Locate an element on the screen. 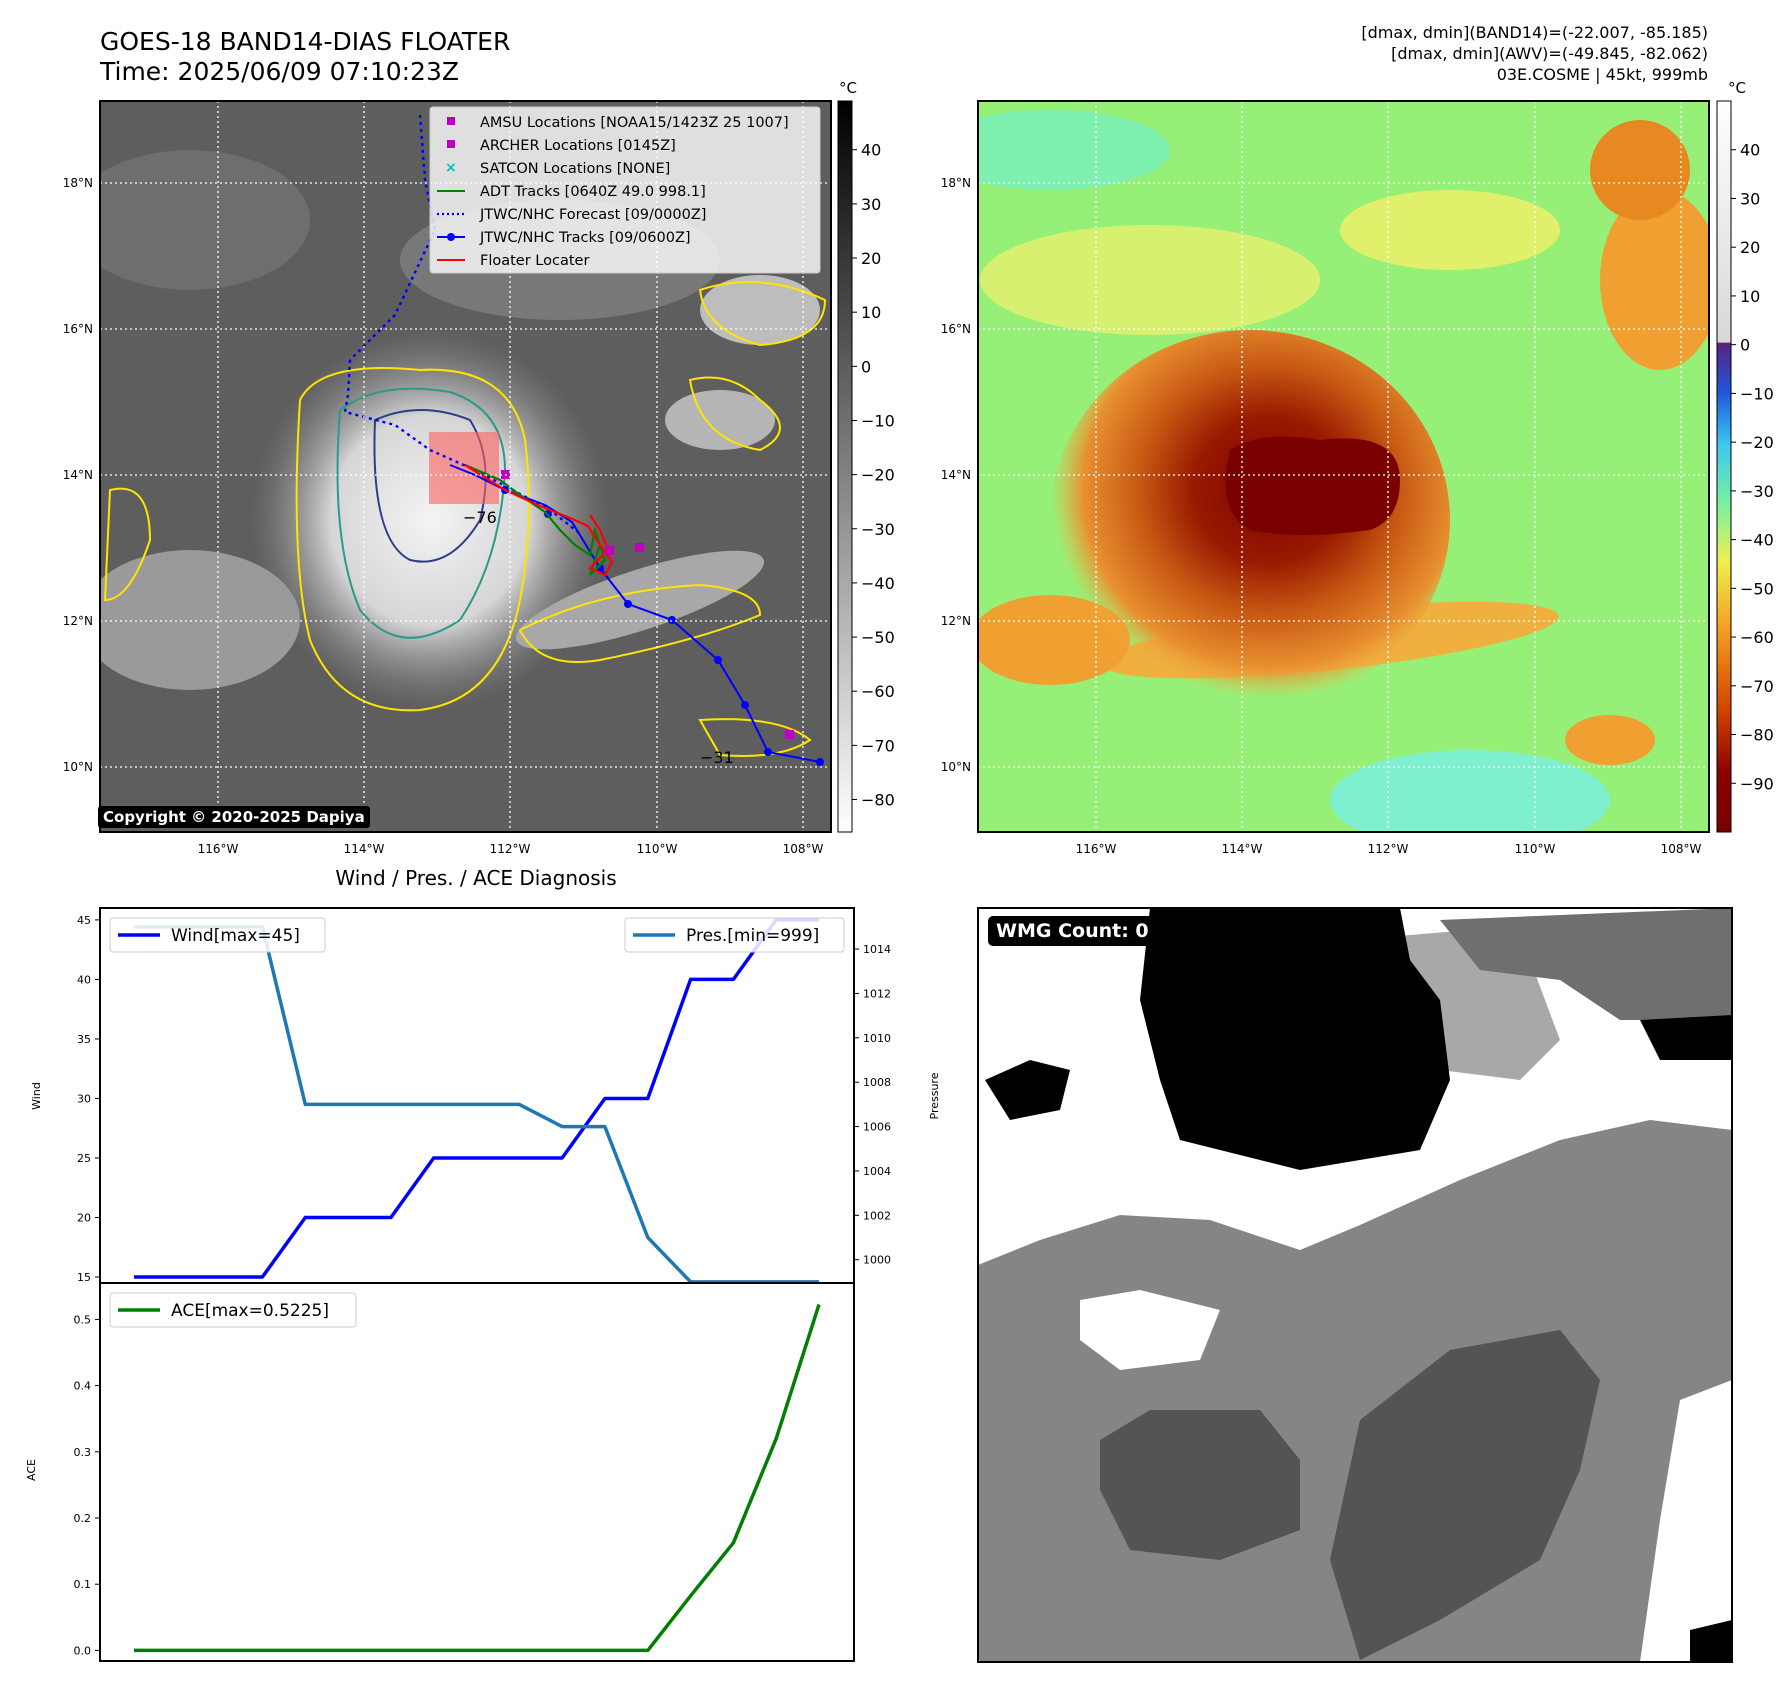 This screenshot has height=1690, width=1792. floater-box is located at coordinates (464, 468).